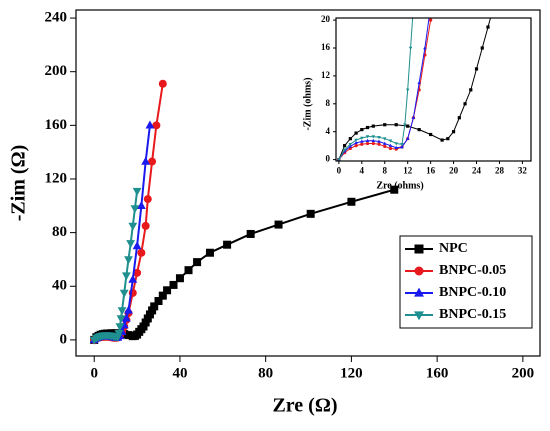 This screenshot has height=431, width=550. What do you see at coordinates (416, 82) in the screenshot?
I see `series-group` at bounding box center [416, 82].